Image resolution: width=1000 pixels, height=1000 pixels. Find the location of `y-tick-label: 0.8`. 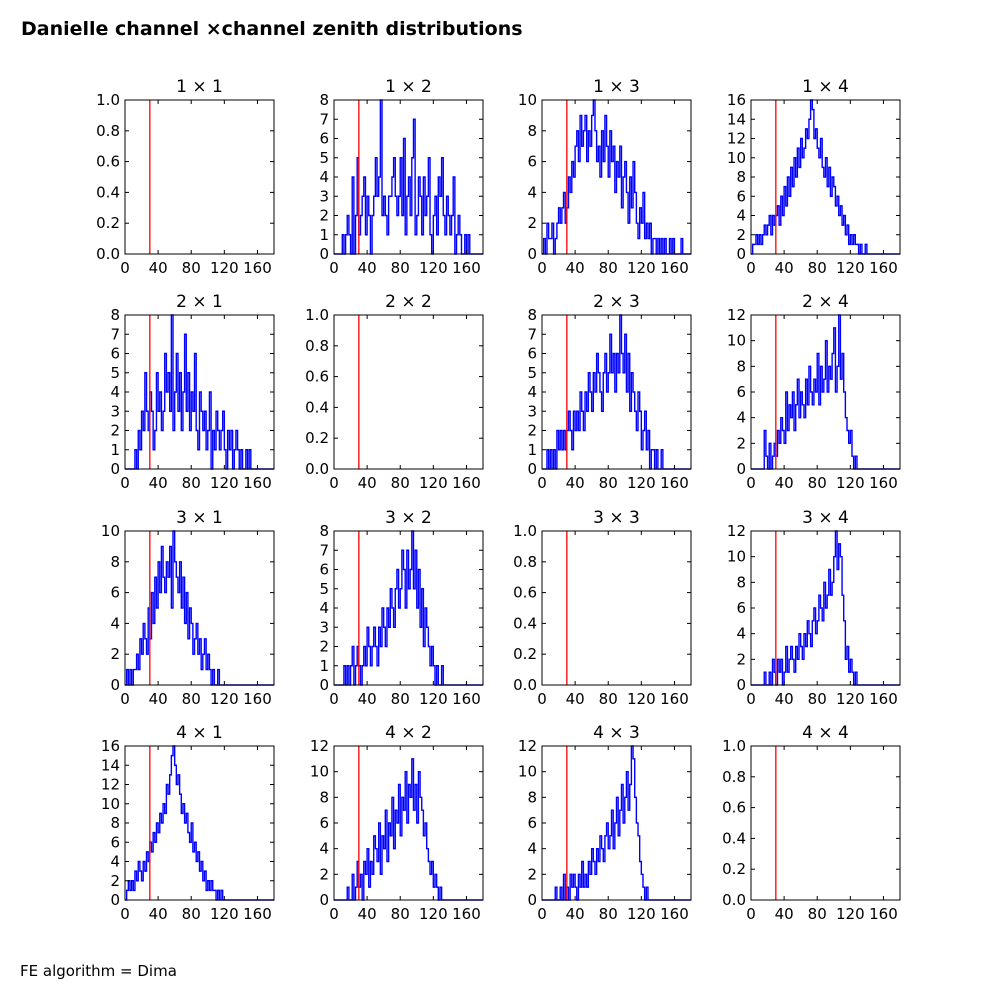

y-tick-label: 0.8 is located at coordinates (525, 562).